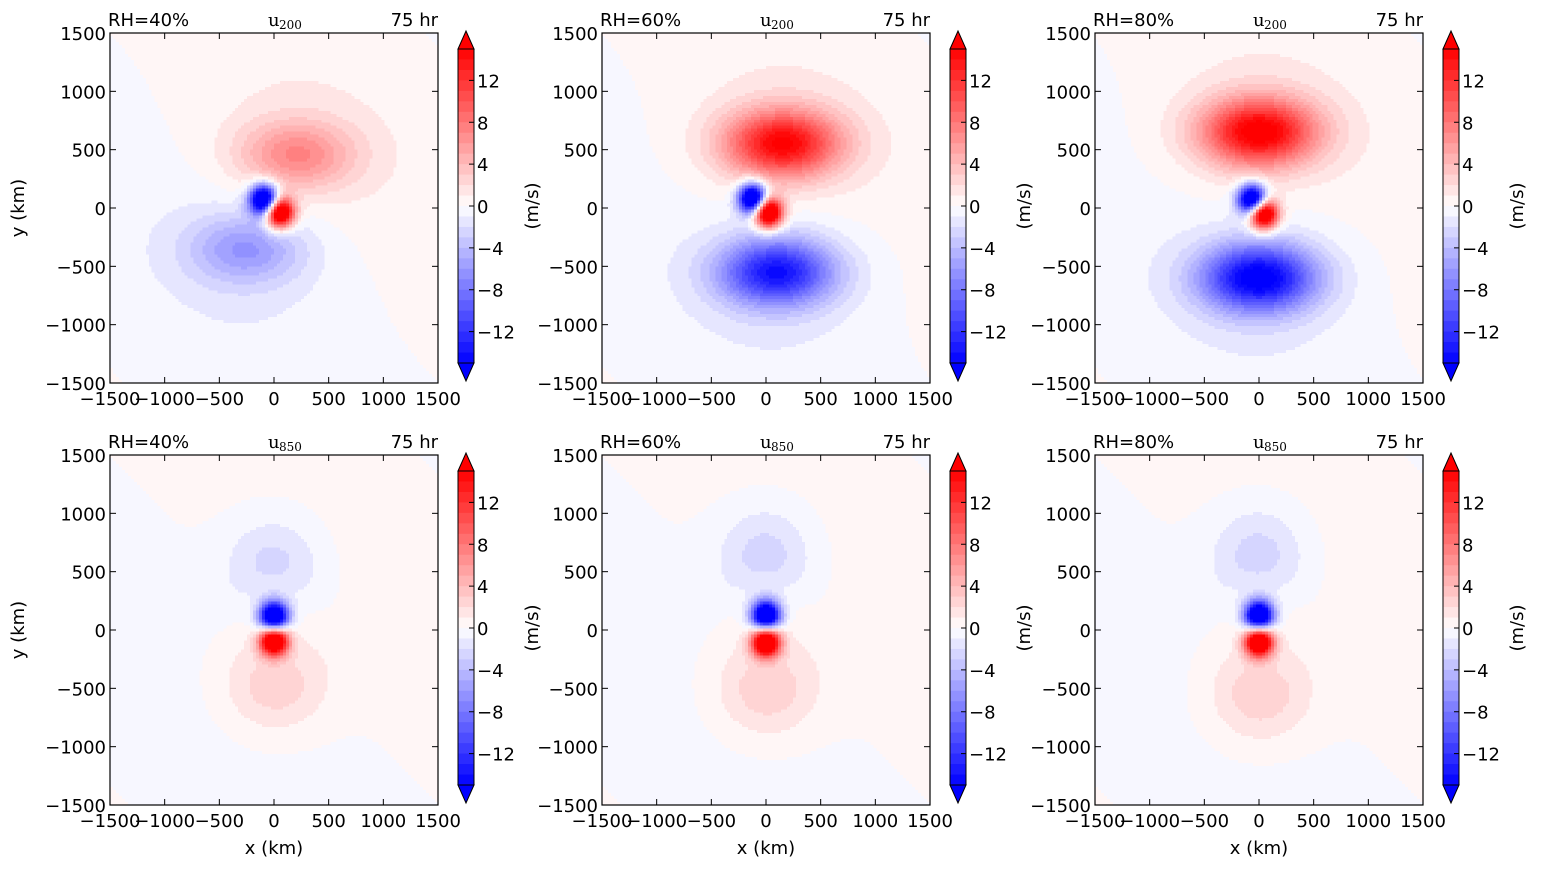  Describe the element at coordinates (100, 631) in the screenshot. I see `y-tick-label: 0` at that location.